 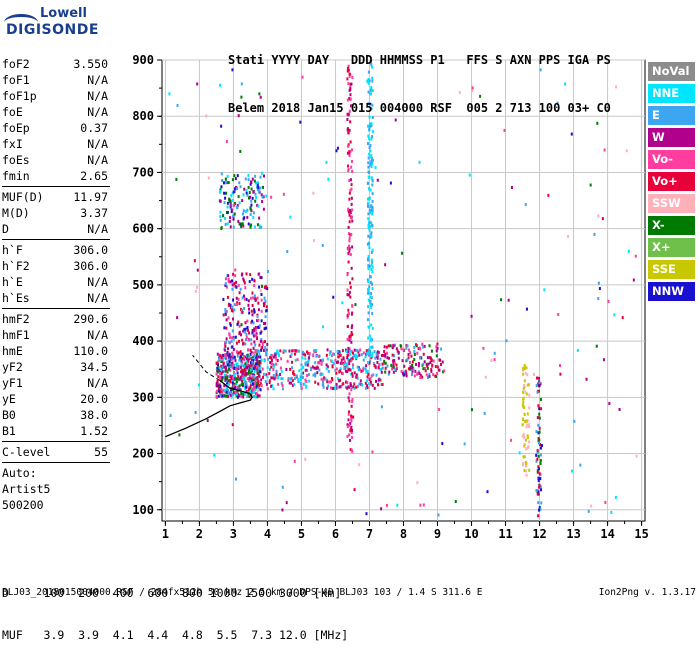 What do you see at coordinates (12, 282) in the screenshot?
I see `param-key: h`E` at bounding box center [12, 282].